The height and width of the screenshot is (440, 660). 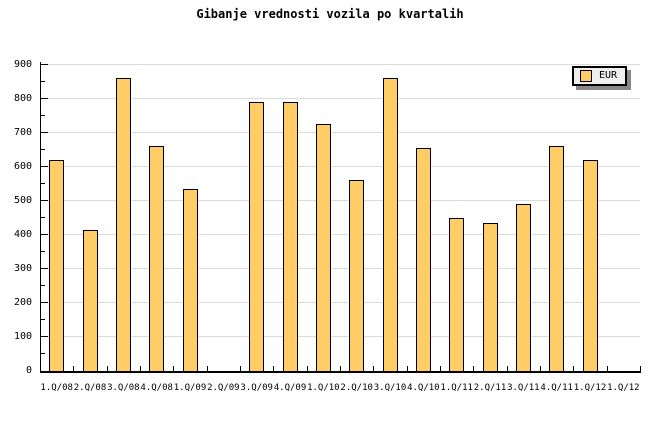 What do you see at coordinates (608, 75) in the screenshot?
I see `legend-label: EUR` at bounding box center [608, 75].